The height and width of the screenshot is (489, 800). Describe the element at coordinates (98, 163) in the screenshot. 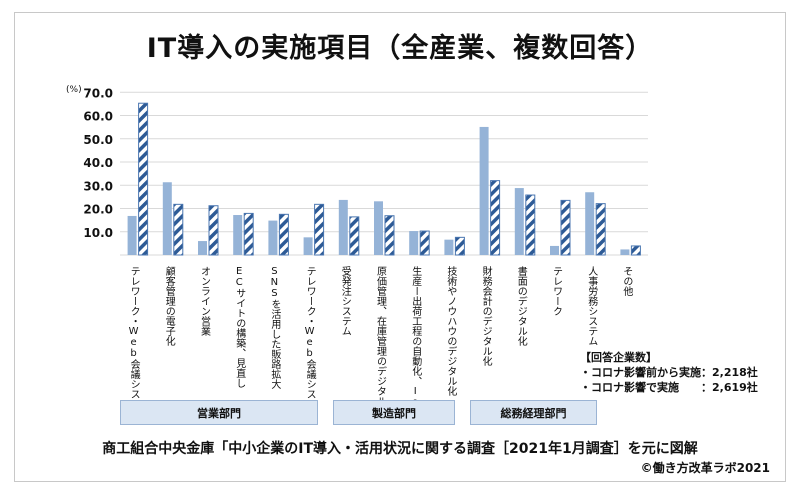

I see `y-tick-label: 40.0` at that location.